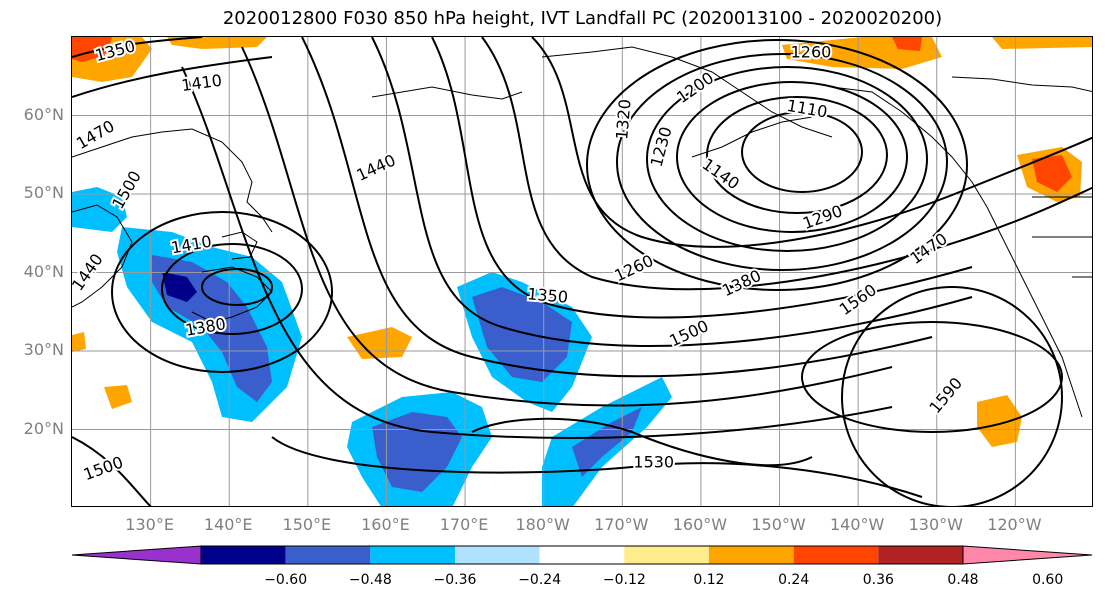  I want to click on colorbar-tick-label: 0.36, so click(878, 580).